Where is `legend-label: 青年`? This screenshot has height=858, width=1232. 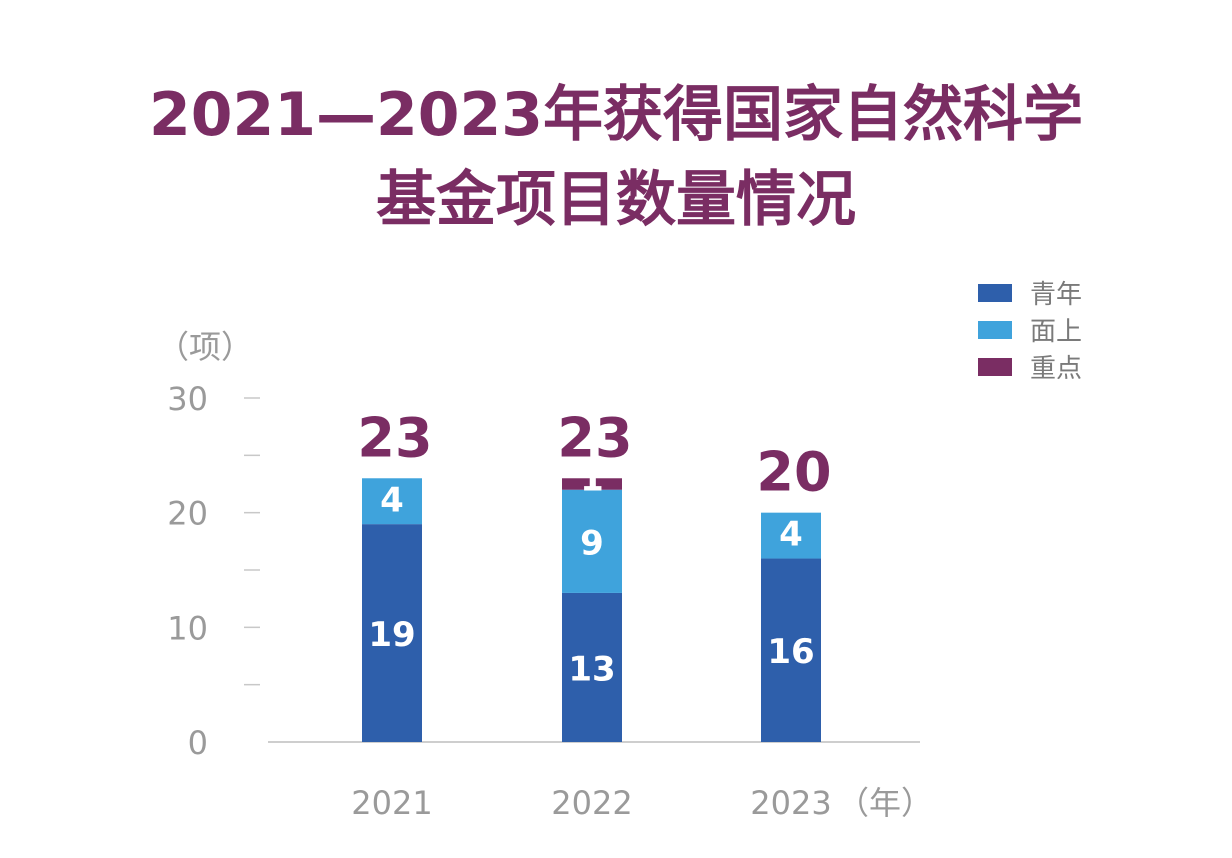
legend-label: 青年 is located at coordinates (1056, 295).